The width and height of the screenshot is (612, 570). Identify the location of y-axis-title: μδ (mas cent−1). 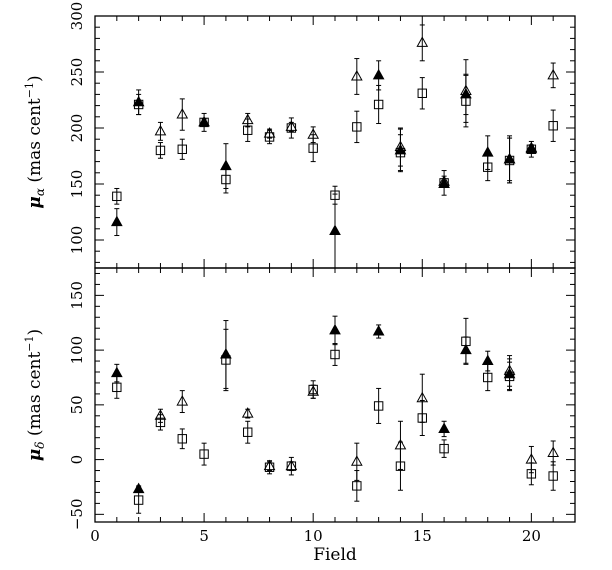
(35, 395).